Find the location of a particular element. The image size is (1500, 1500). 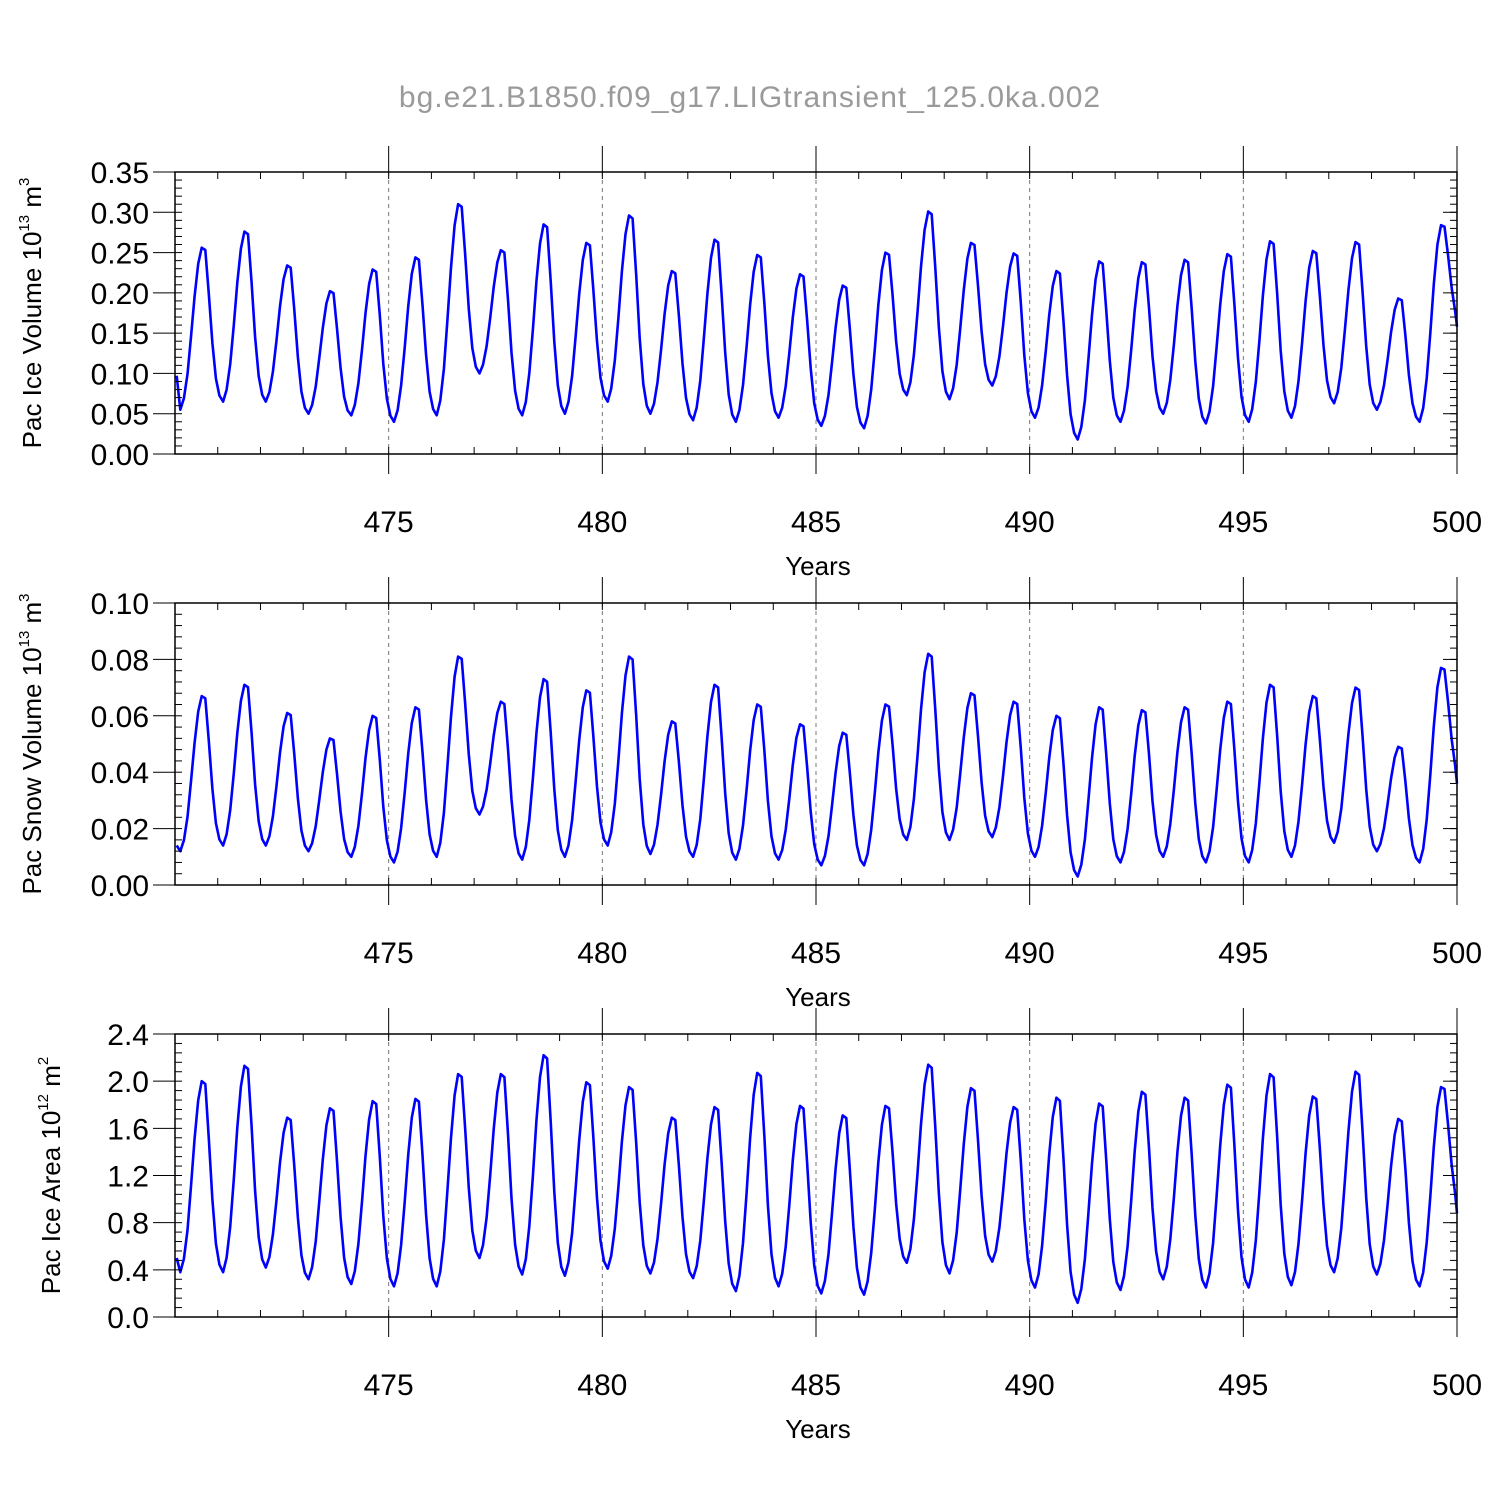

y-tick-label: 0.35 is located at coordinates (120, 173).